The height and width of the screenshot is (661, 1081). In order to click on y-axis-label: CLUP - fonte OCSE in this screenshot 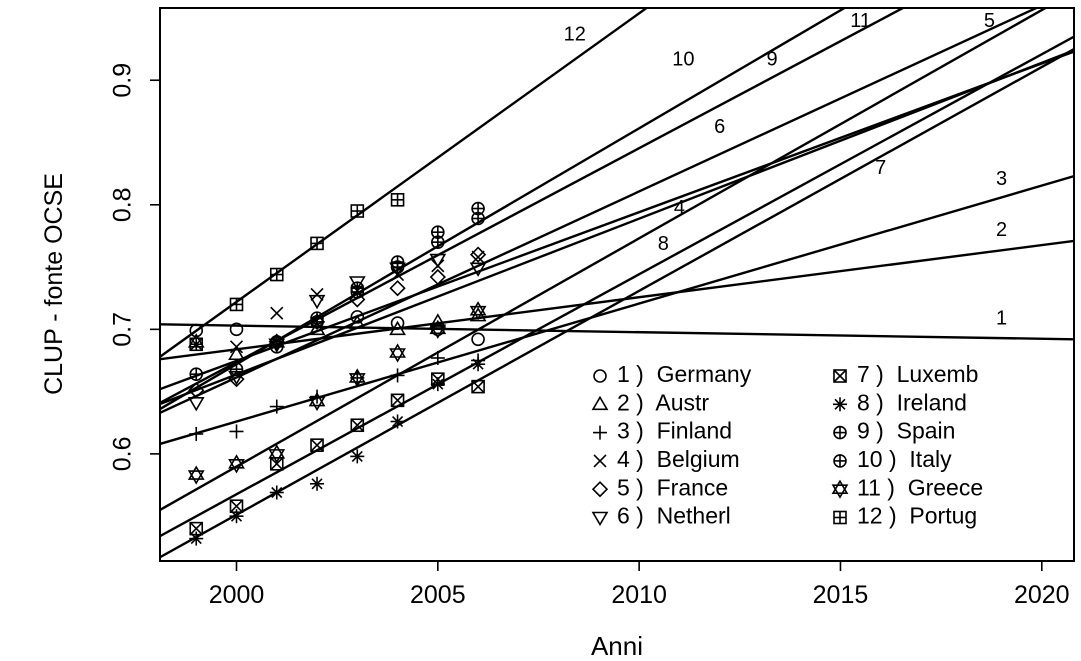, I will do `click(54, 284)`.